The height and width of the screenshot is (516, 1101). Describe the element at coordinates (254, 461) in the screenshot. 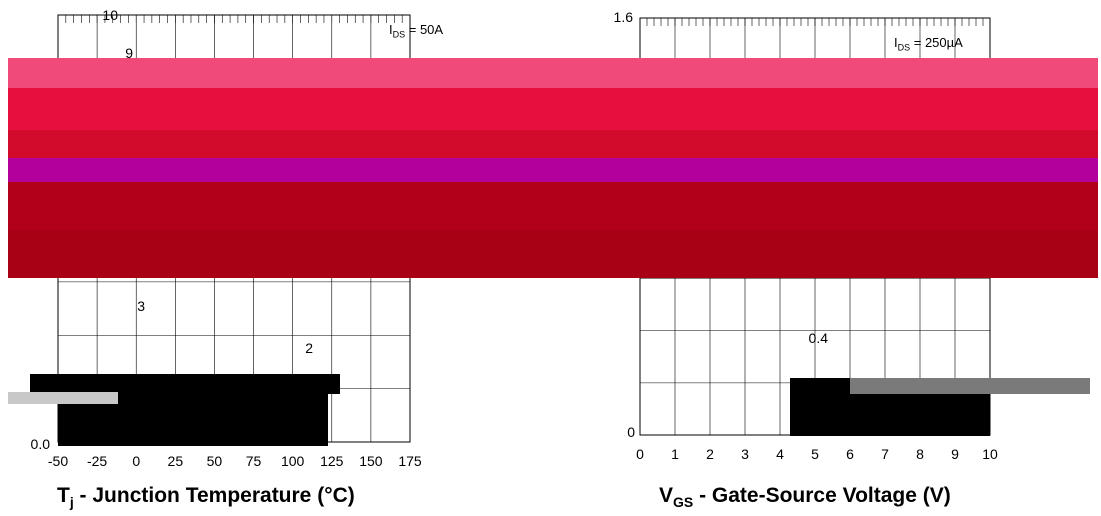

I see `left-x-tick-label: 75` at that location.